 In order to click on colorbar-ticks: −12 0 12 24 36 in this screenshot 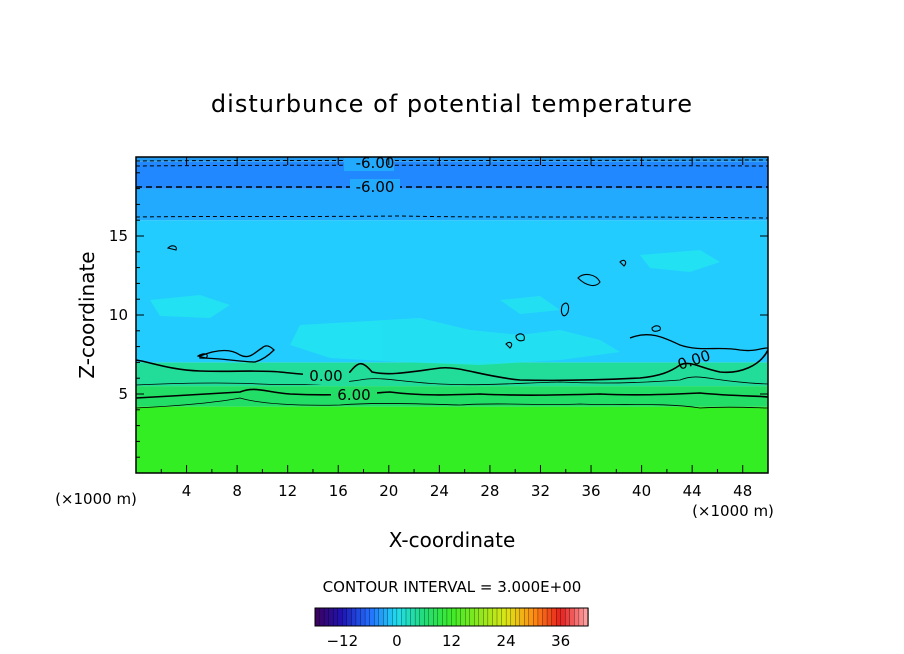, I will do `click(448, 641)`.